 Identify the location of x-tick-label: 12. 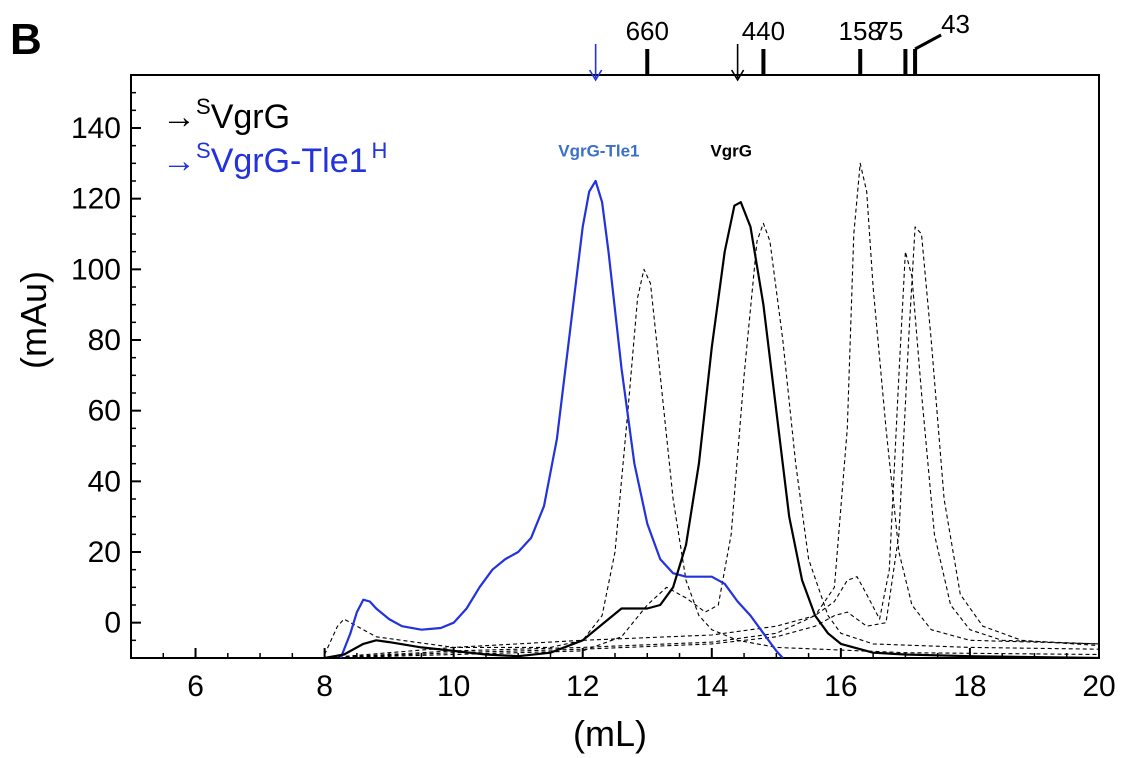
(582, 686).